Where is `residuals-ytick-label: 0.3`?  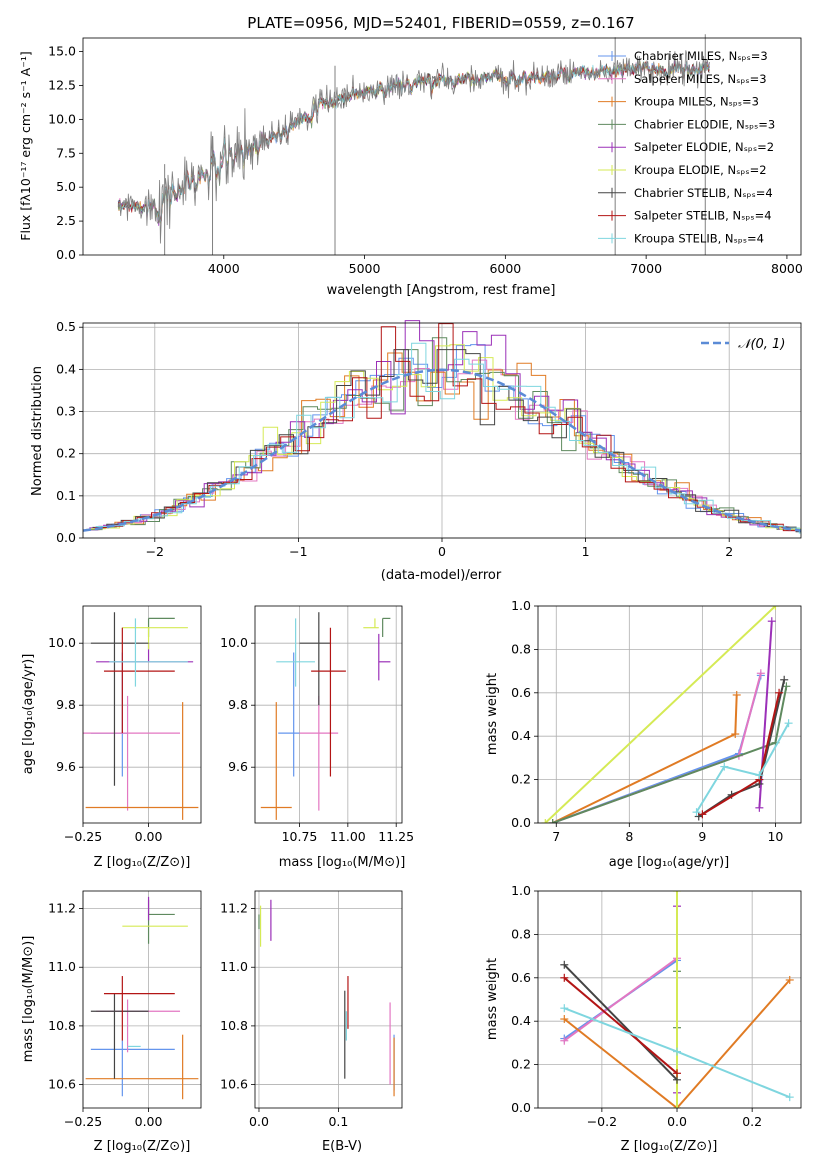 residuals-ytick-label: 0.3 is located at coordinates (66, 411).